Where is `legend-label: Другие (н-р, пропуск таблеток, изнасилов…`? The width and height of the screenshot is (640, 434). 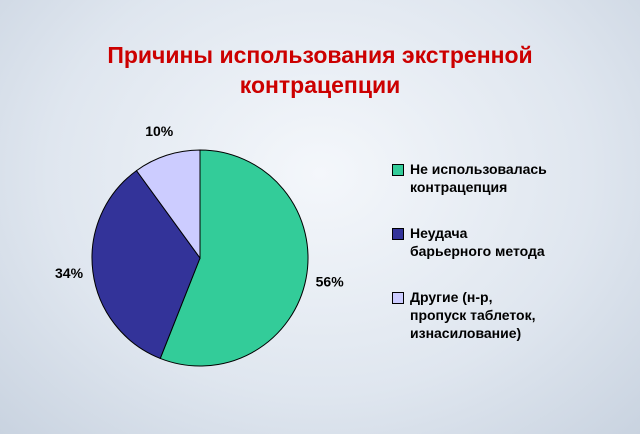 legend-label: Другие (н-р, пропуск таблеток, изнасилов… is located at coordinates (473, 315).